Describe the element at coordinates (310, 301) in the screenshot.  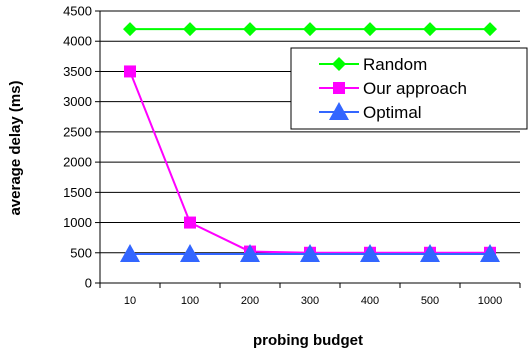
I see `x-tick-label: 300` at that location.